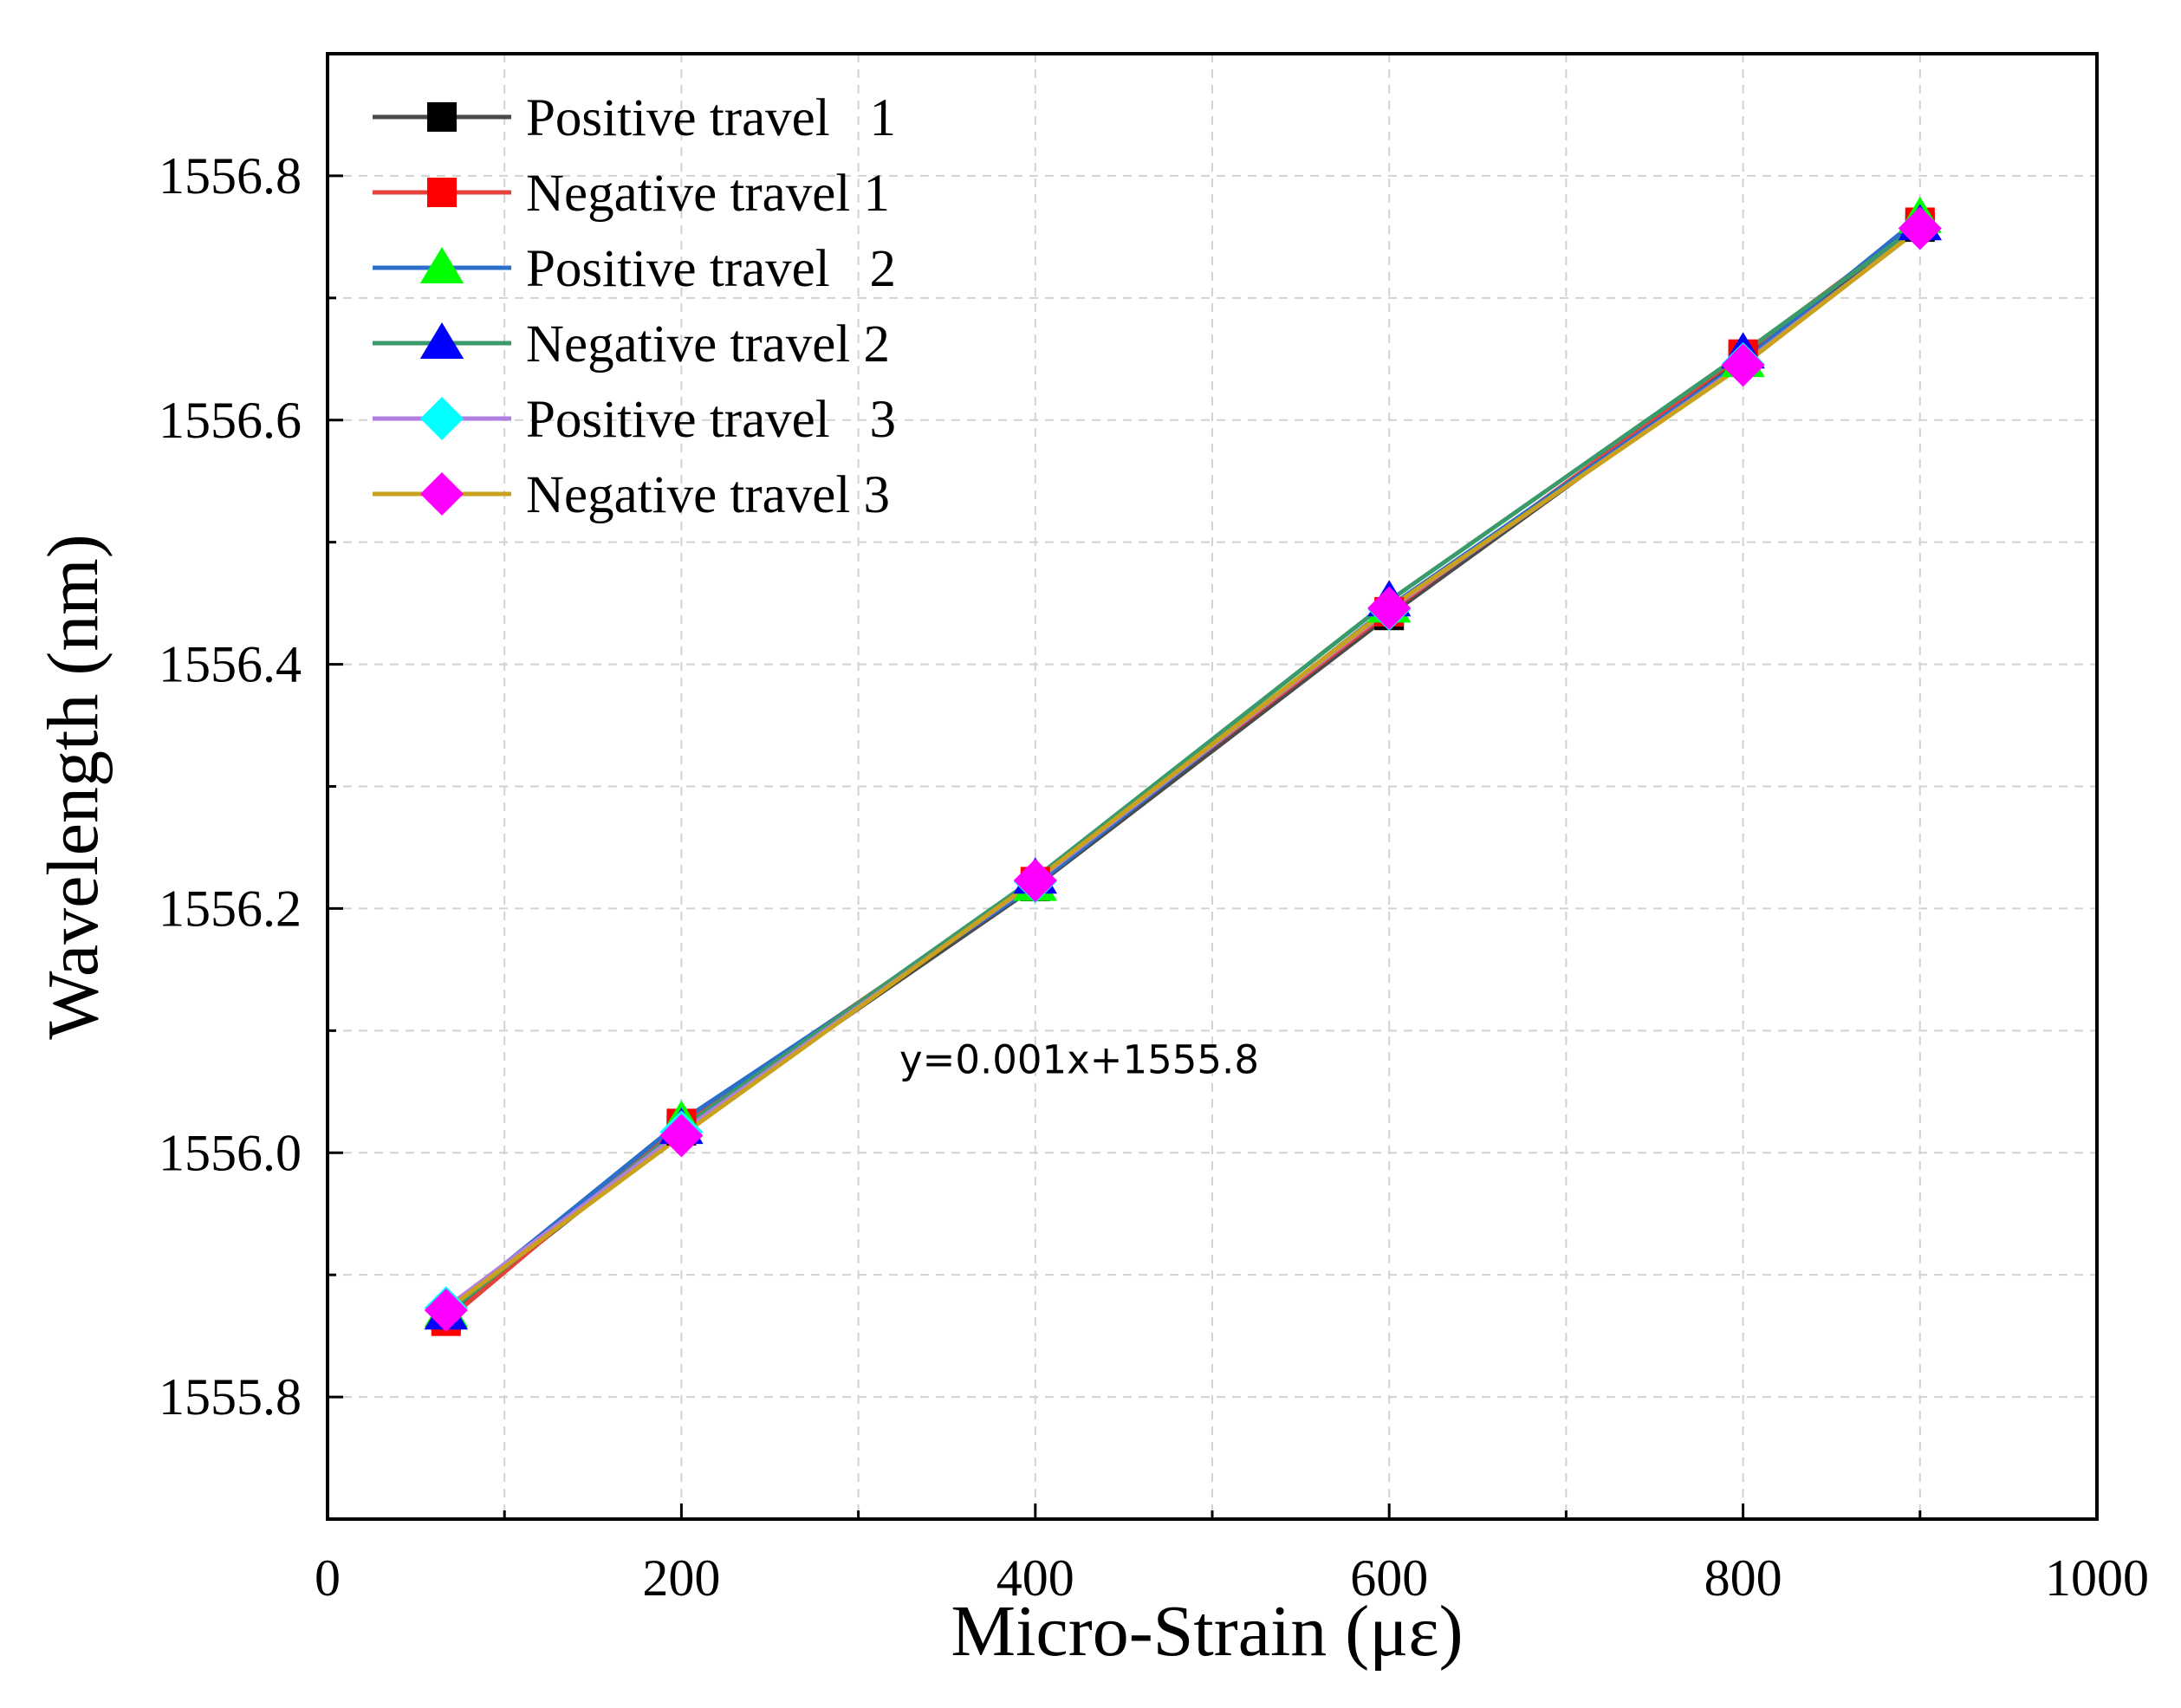 Image resolution: width=2181 pixels, height=1708 pixels. What do you see at coordinates (328, 1578) in the screenshot?
I see `x-tick-label: 0` at bounding box center [328, 1578].